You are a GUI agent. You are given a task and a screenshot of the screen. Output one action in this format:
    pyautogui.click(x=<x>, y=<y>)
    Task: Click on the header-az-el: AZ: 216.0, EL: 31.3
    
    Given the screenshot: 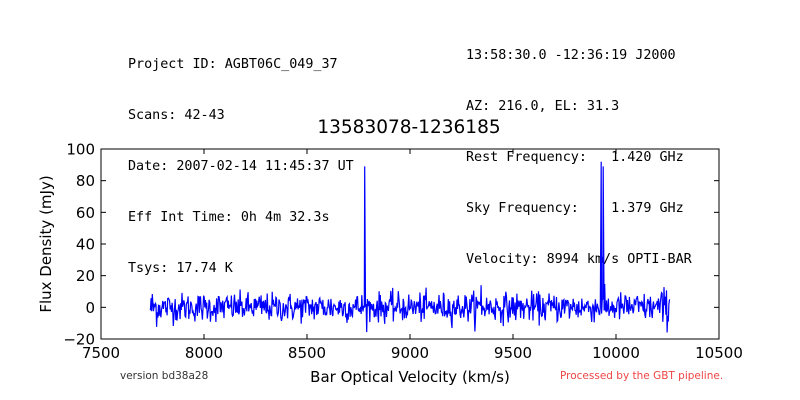 What is the action you would take?
    pyautogui.click(x=543, y=106)
    